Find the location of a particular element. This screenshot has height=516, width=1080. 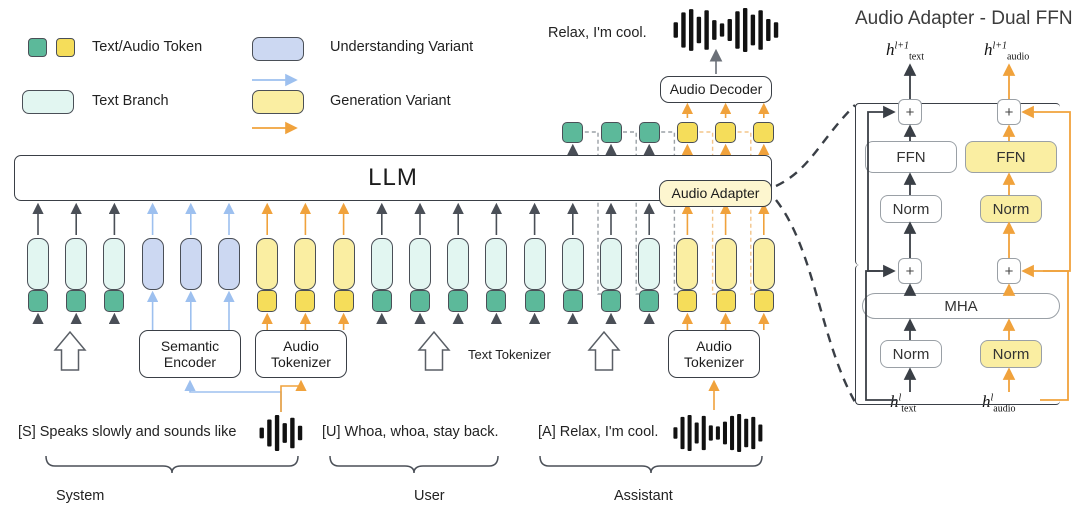

text-norm-box-lower: Norm is located at coordinates (911, 354).